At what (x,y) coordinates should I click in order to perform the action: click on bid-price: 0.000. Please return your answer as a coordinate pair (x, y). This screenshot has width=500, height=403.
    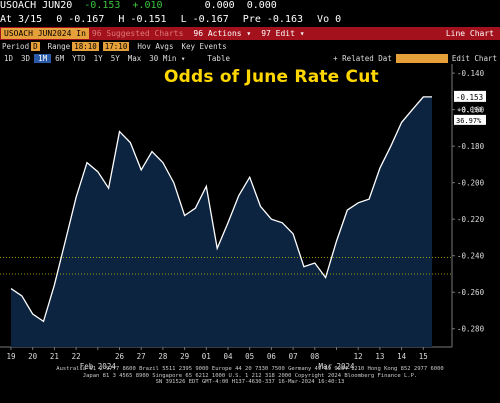
    Looking at the image, I should click on (219, 5).